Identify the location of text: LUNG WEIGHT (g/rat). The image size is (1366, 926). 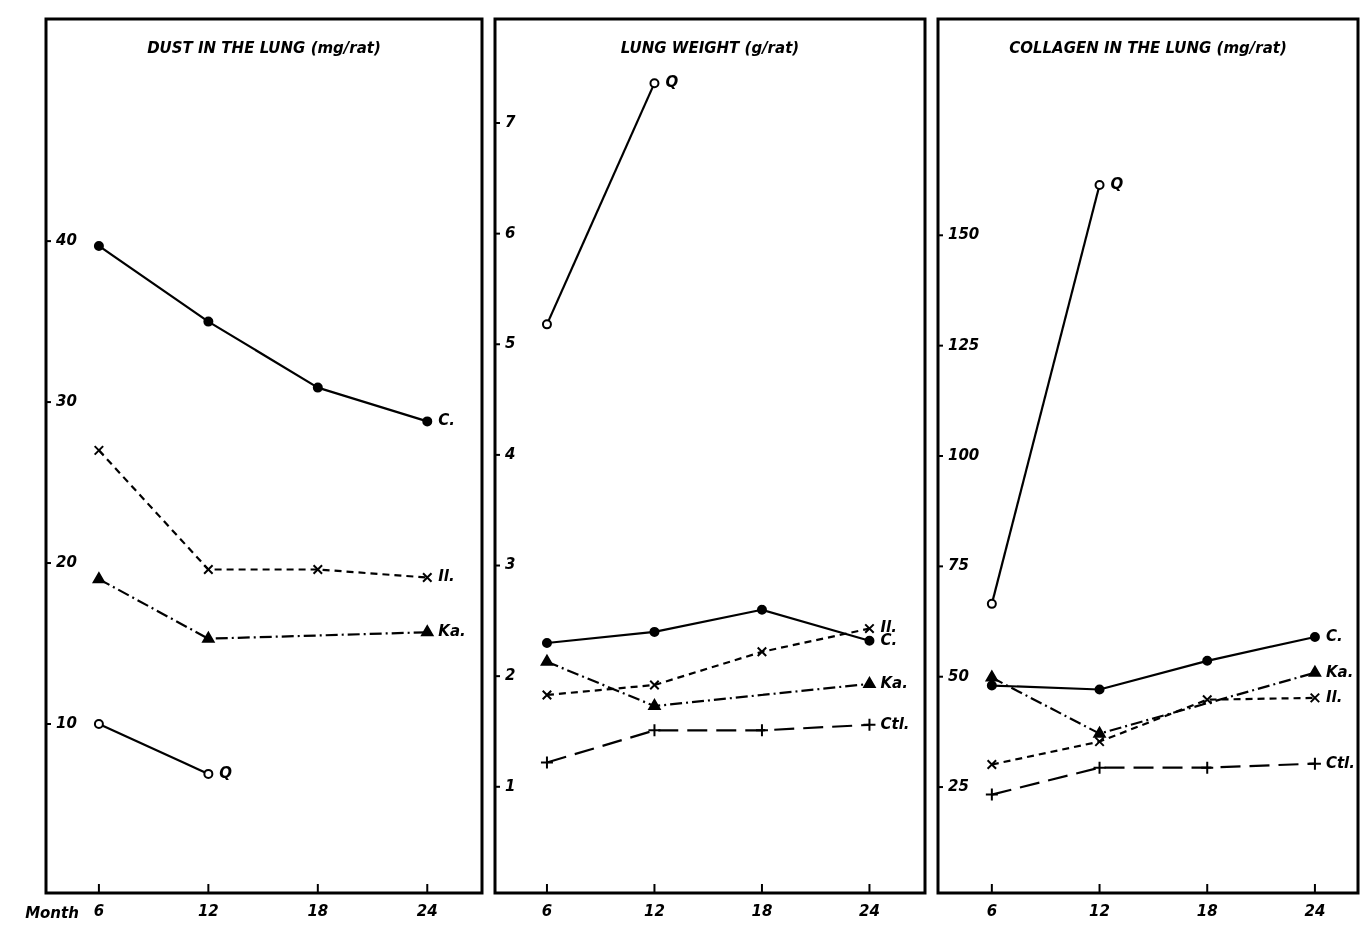
(710, 47).